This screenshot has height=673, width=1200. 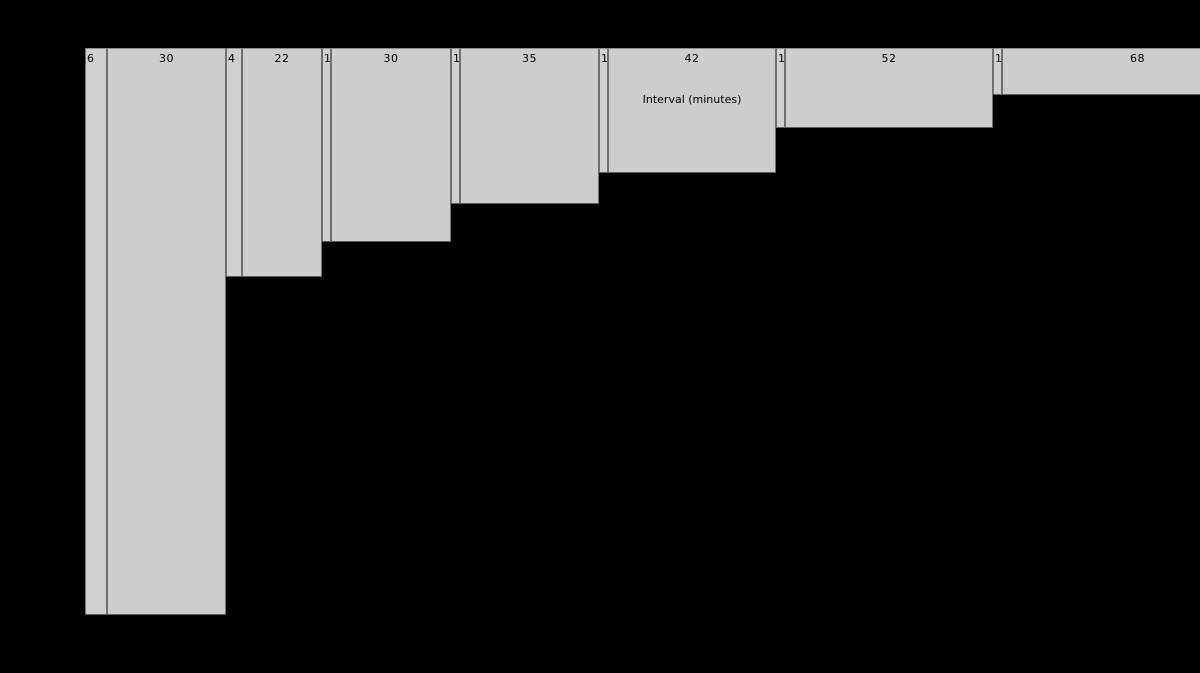 What do you see at coordinates (231, 58) in the screenshot?
I see `bar-value-label: 4` at bounding box center [231, 58].